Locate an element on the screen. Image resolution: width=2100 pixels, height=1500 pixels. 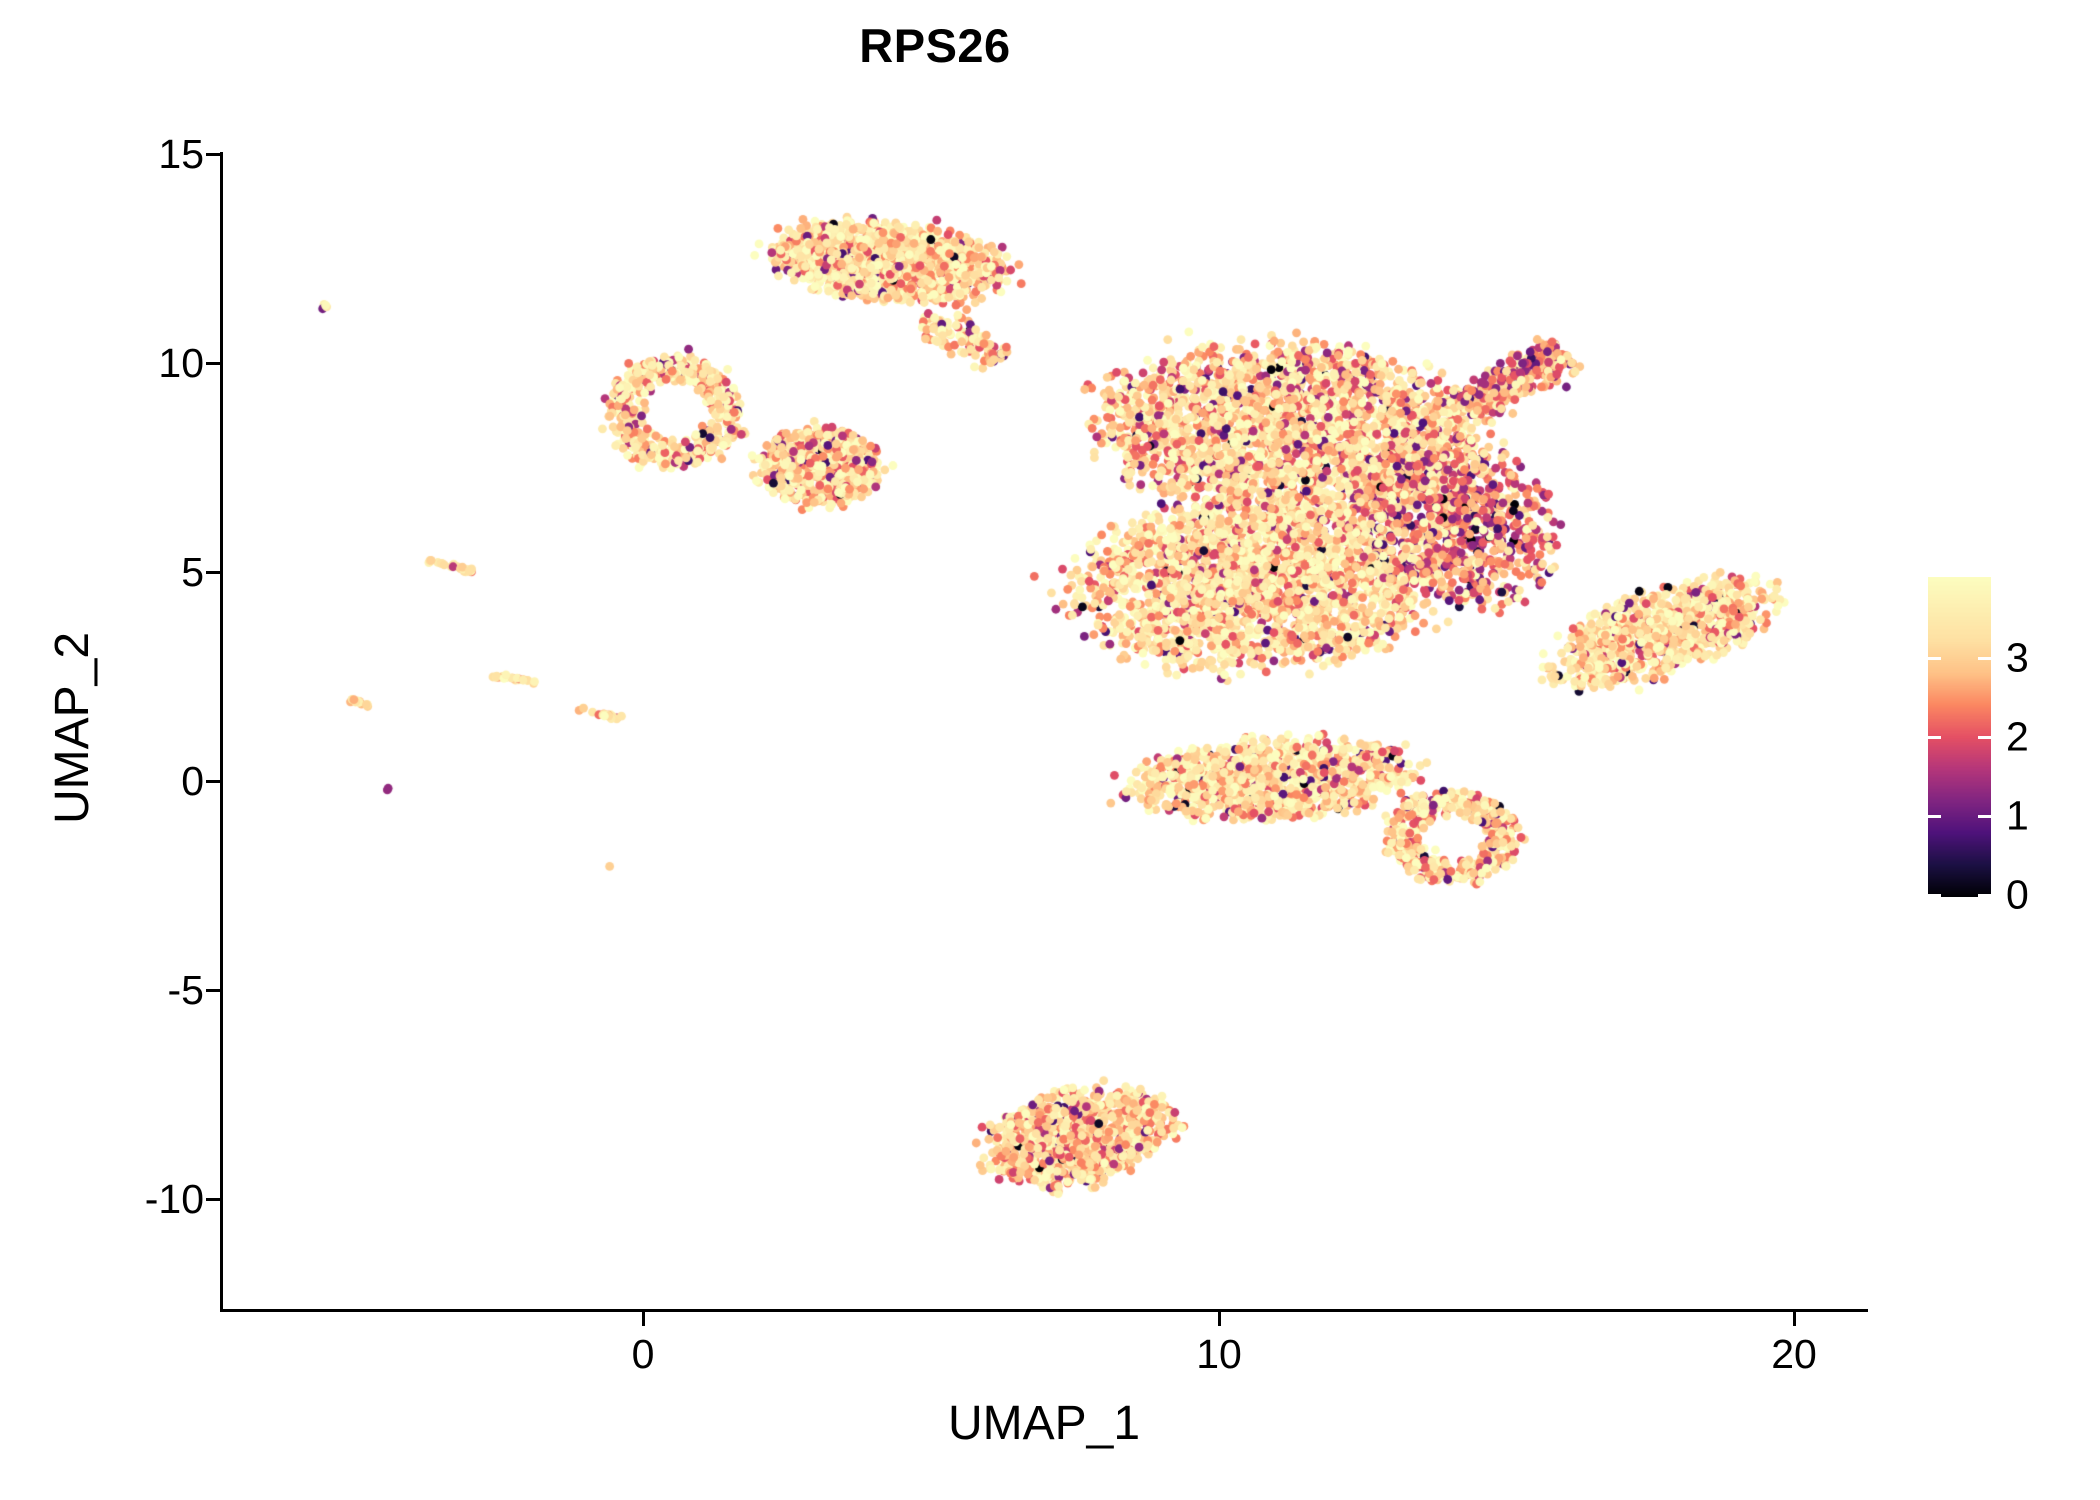
y-ticklabel-0: 0 is located at coordinates (192, 781).